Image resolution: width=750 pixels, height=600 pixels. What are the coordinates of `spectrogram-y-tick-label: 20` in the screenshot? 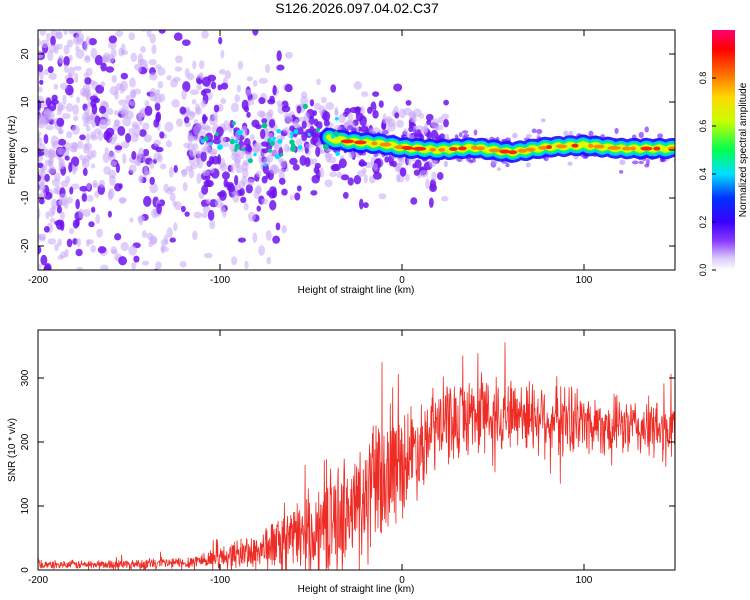 It's located at (25, 54).